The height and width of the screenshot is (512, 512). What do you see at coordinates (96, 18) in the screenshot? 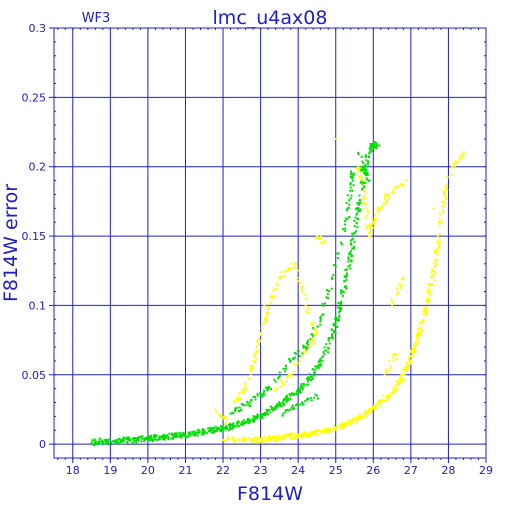
I see `corner-label: WF3` at bounding box center [96, 18].